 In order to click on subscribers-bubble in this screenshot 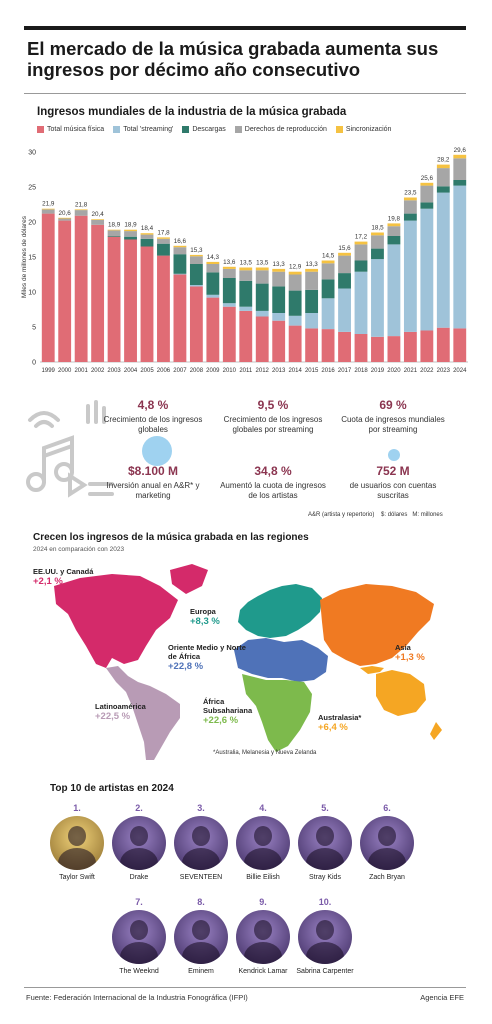, I will do `click(394, 455)`.